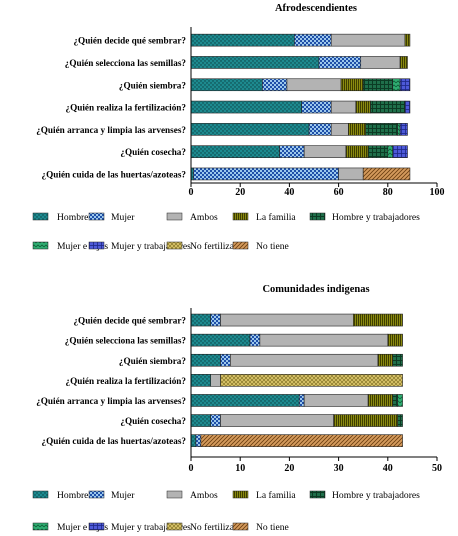 This screenshot has height=536, width=458. Describe the element at coordinates (191, 192) in the screenshot. I see `x-tick-label: 0` at that location.